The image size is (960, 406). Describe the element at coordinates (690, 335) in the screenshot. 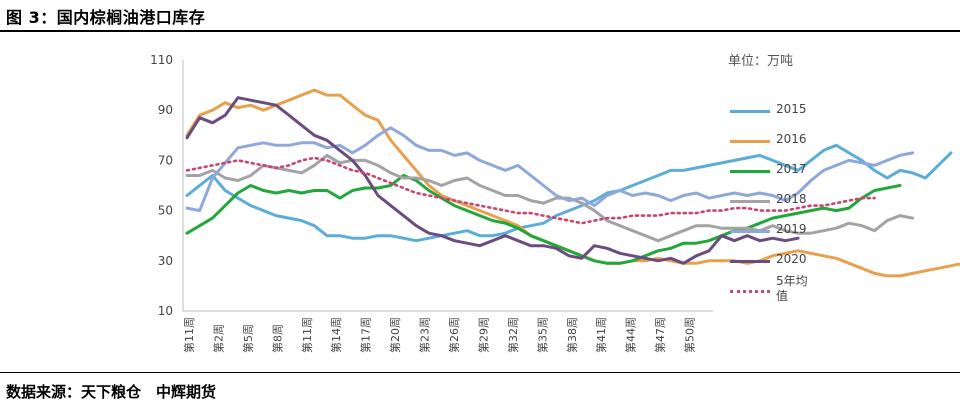

I see `x-tick-label: 第50周` at that location.